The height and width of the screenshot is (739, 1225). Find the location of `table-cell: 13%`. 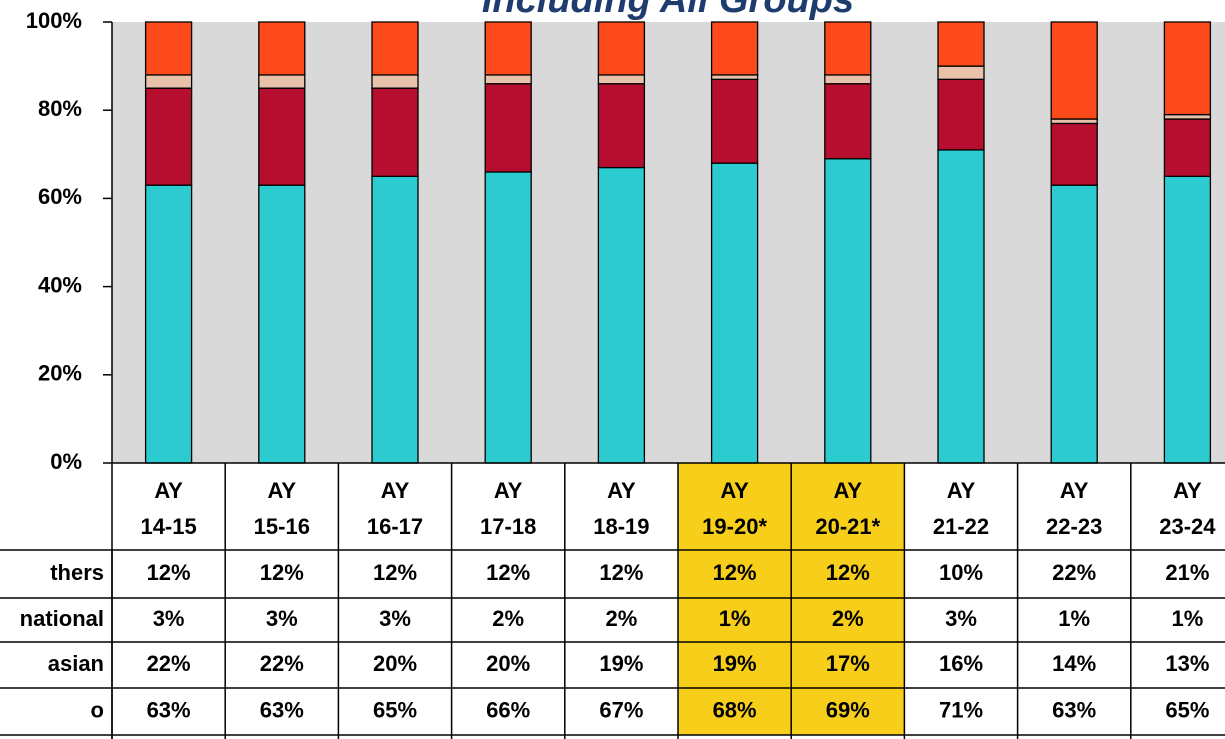

table-cell: 13% is located at coordinates (1187, 663).